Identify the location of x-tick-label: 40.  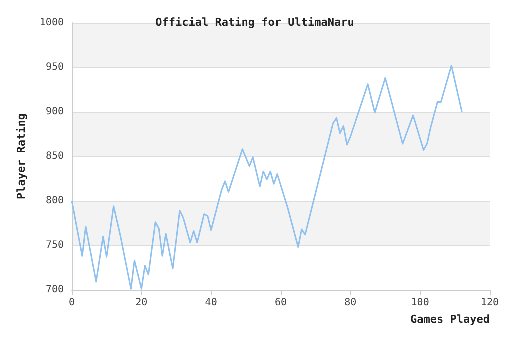
(211, 303).